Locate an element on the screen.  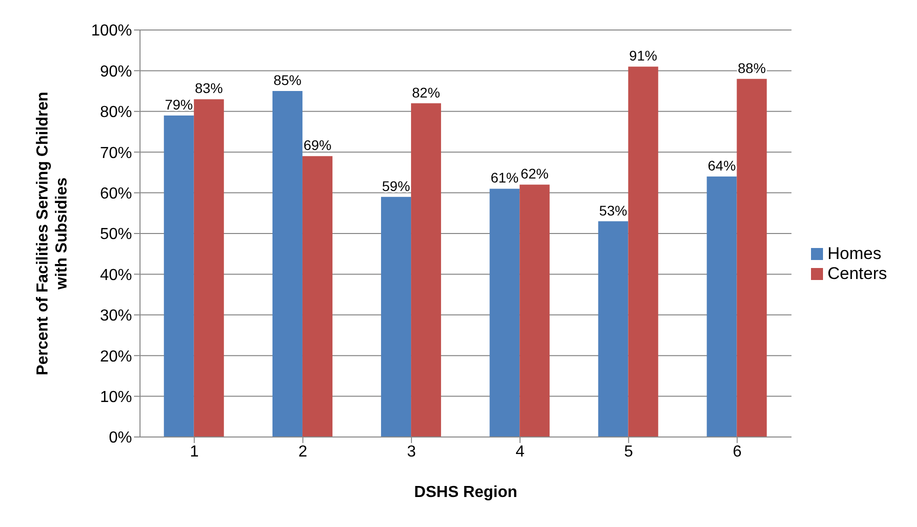
y-tick-label: 50% is located at coordinates (116, 235).